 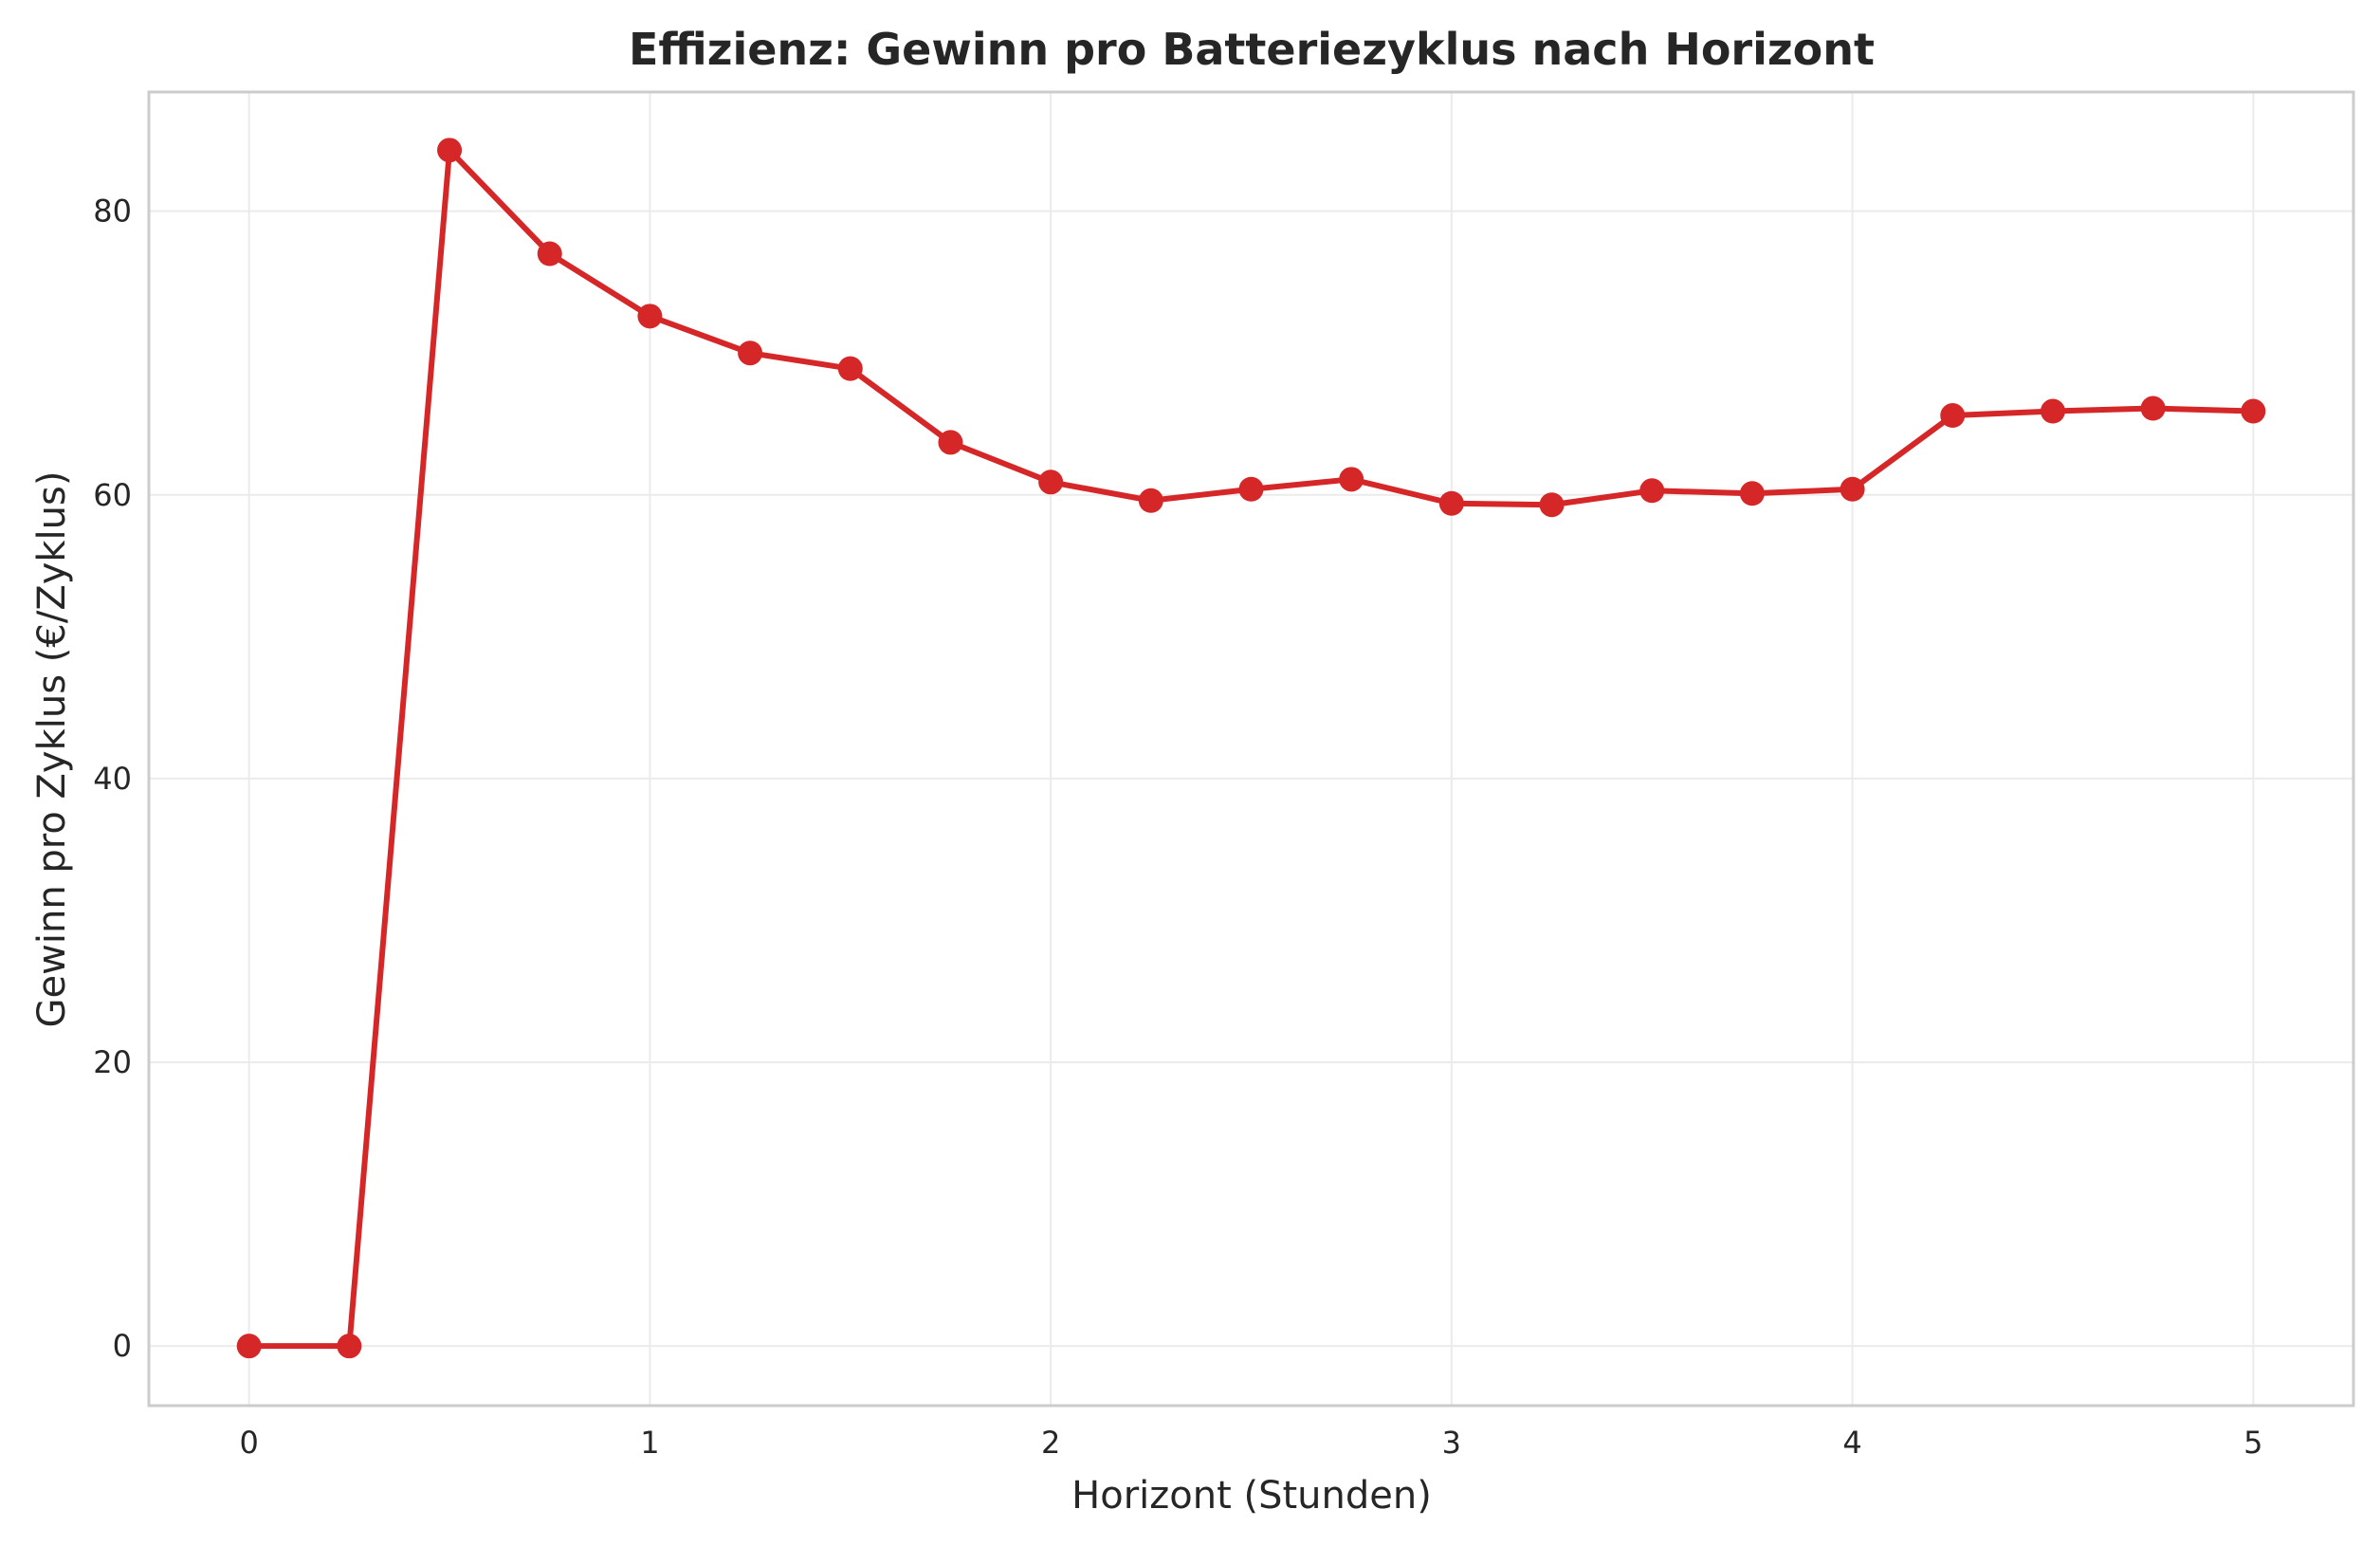 I want to click on y-tick-label: 0, so click(x=122, y=1346).